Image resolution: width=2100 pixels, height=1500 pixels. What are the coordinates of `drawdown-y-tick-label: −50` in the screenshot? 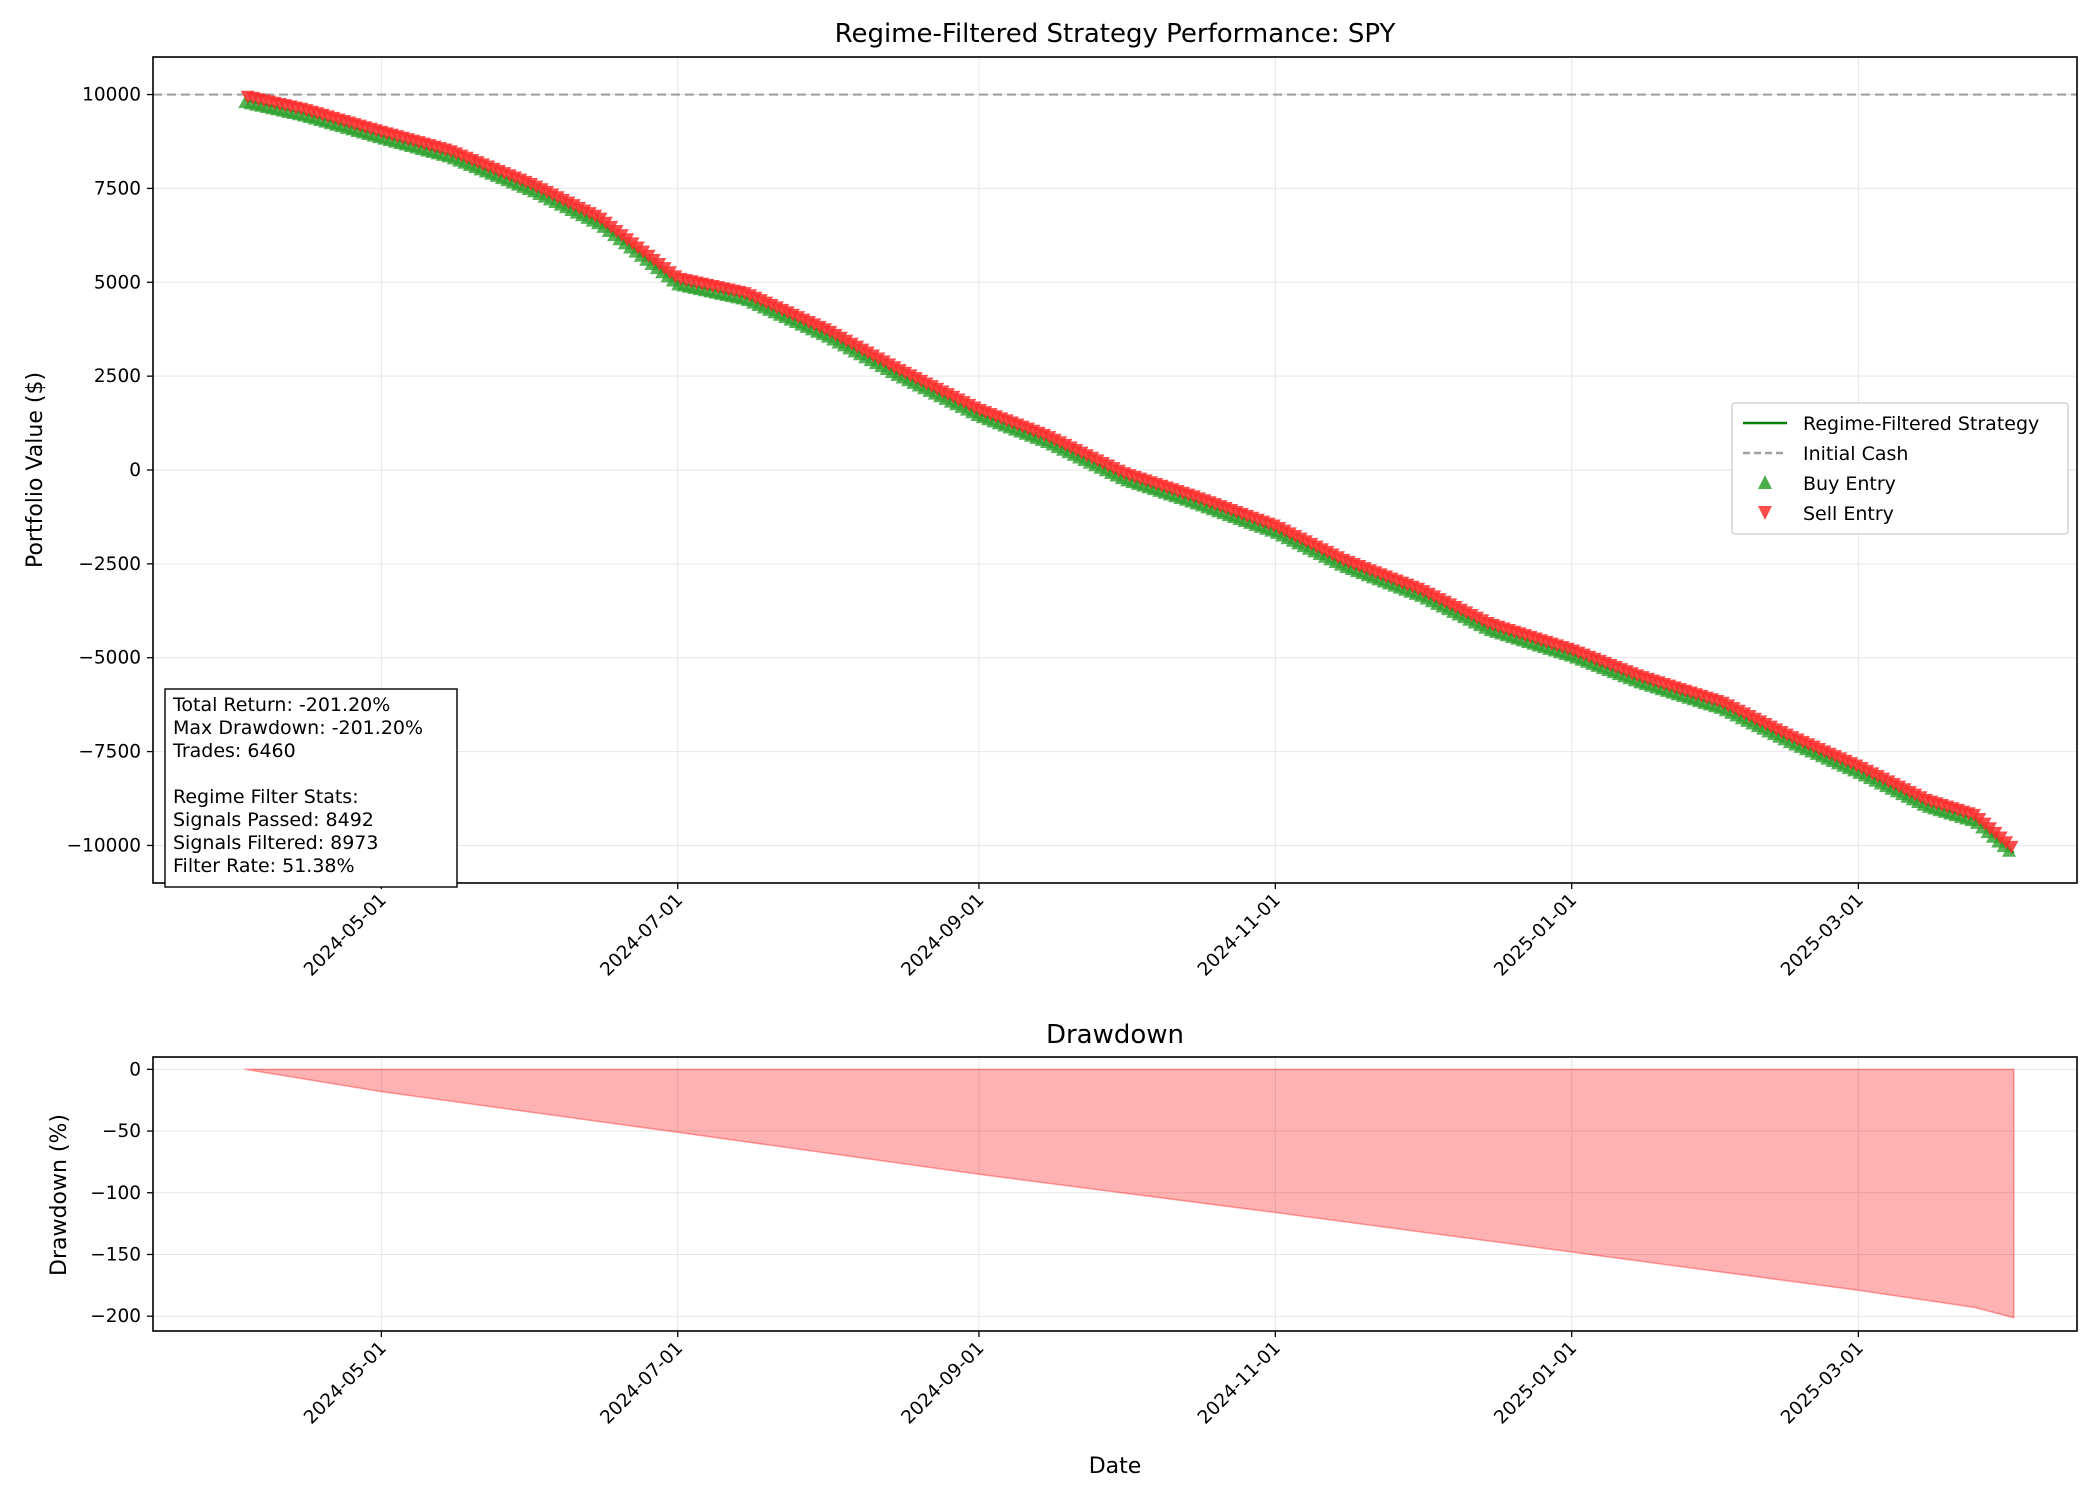 It's located at (121, 1131).